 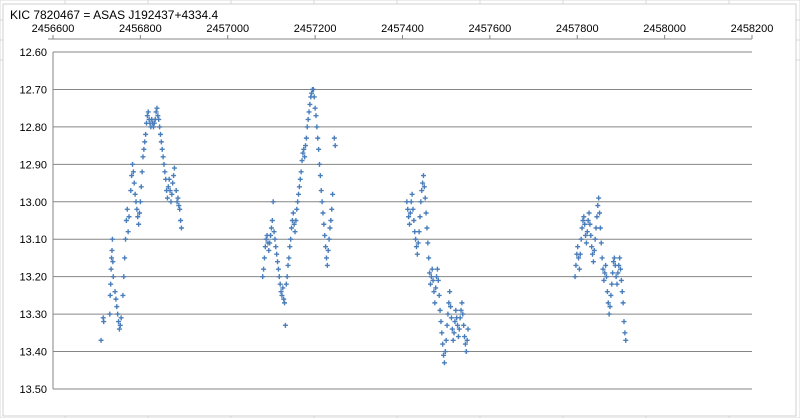 I want to click on x-tick-label: 2456600, so click(x=53, y=29).